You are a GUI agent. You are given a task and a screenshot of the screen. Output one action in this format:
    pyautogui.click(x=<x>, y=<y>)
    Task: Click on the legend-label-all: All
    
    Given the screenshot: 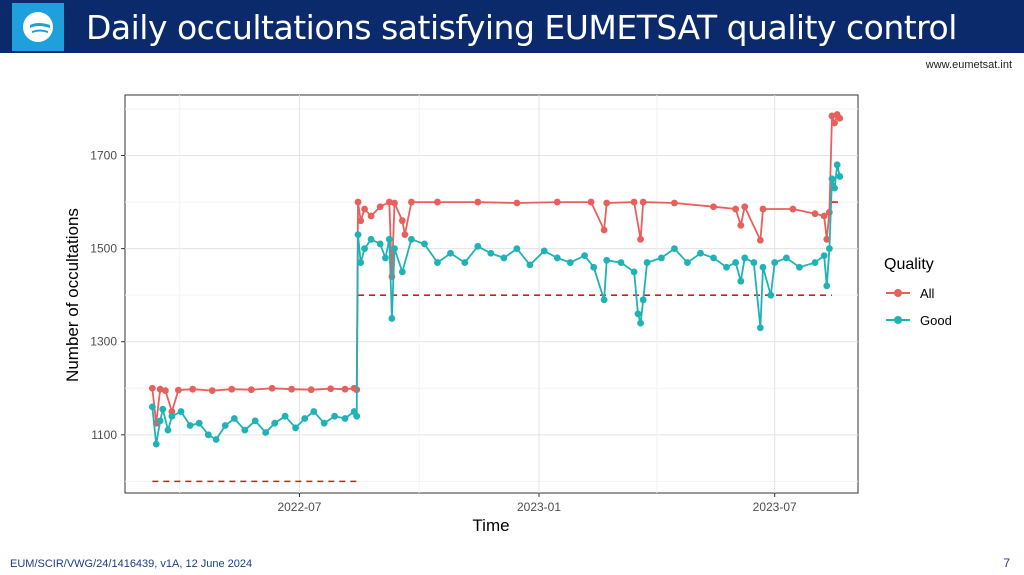 What is the action you would take?
    pyautogui.click(x=927, y=293)
    